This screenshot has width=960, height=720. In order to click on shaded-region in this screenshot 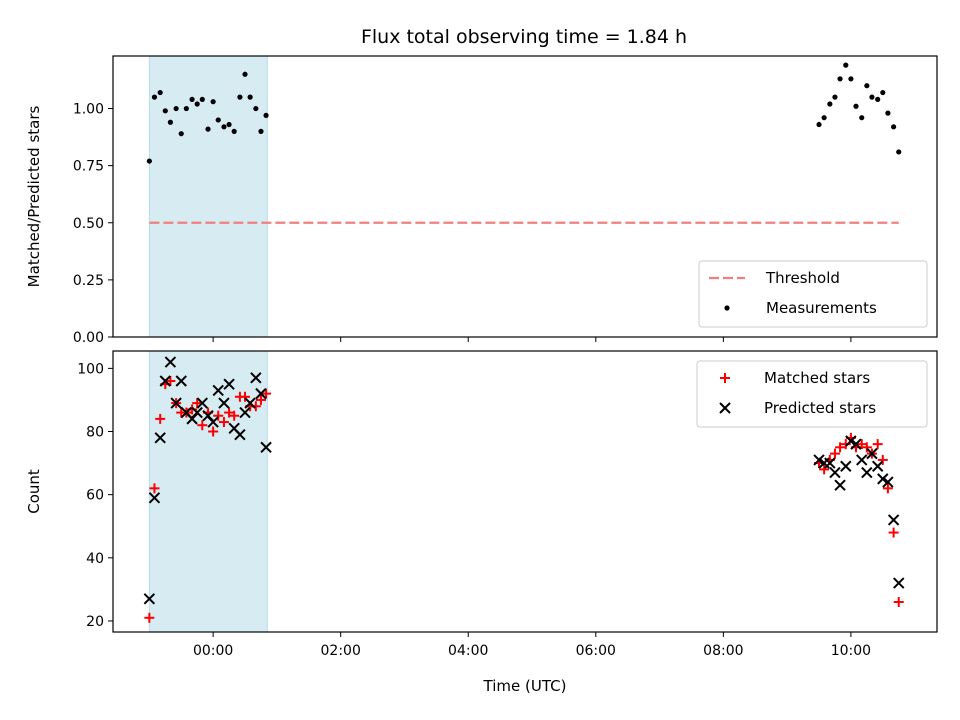, I will do `click(208, 491)`.